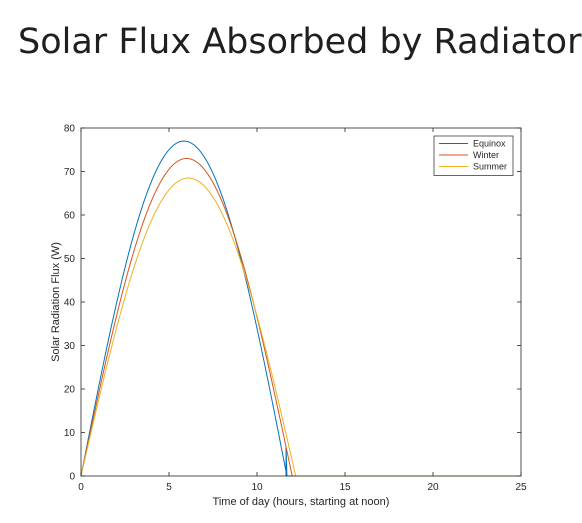 This screenshot has height=523, width=582. What do you see at coordinates (72, 477) in the screenshot?
I see `y-tick-label: 0` at bounding box center [72, 477].